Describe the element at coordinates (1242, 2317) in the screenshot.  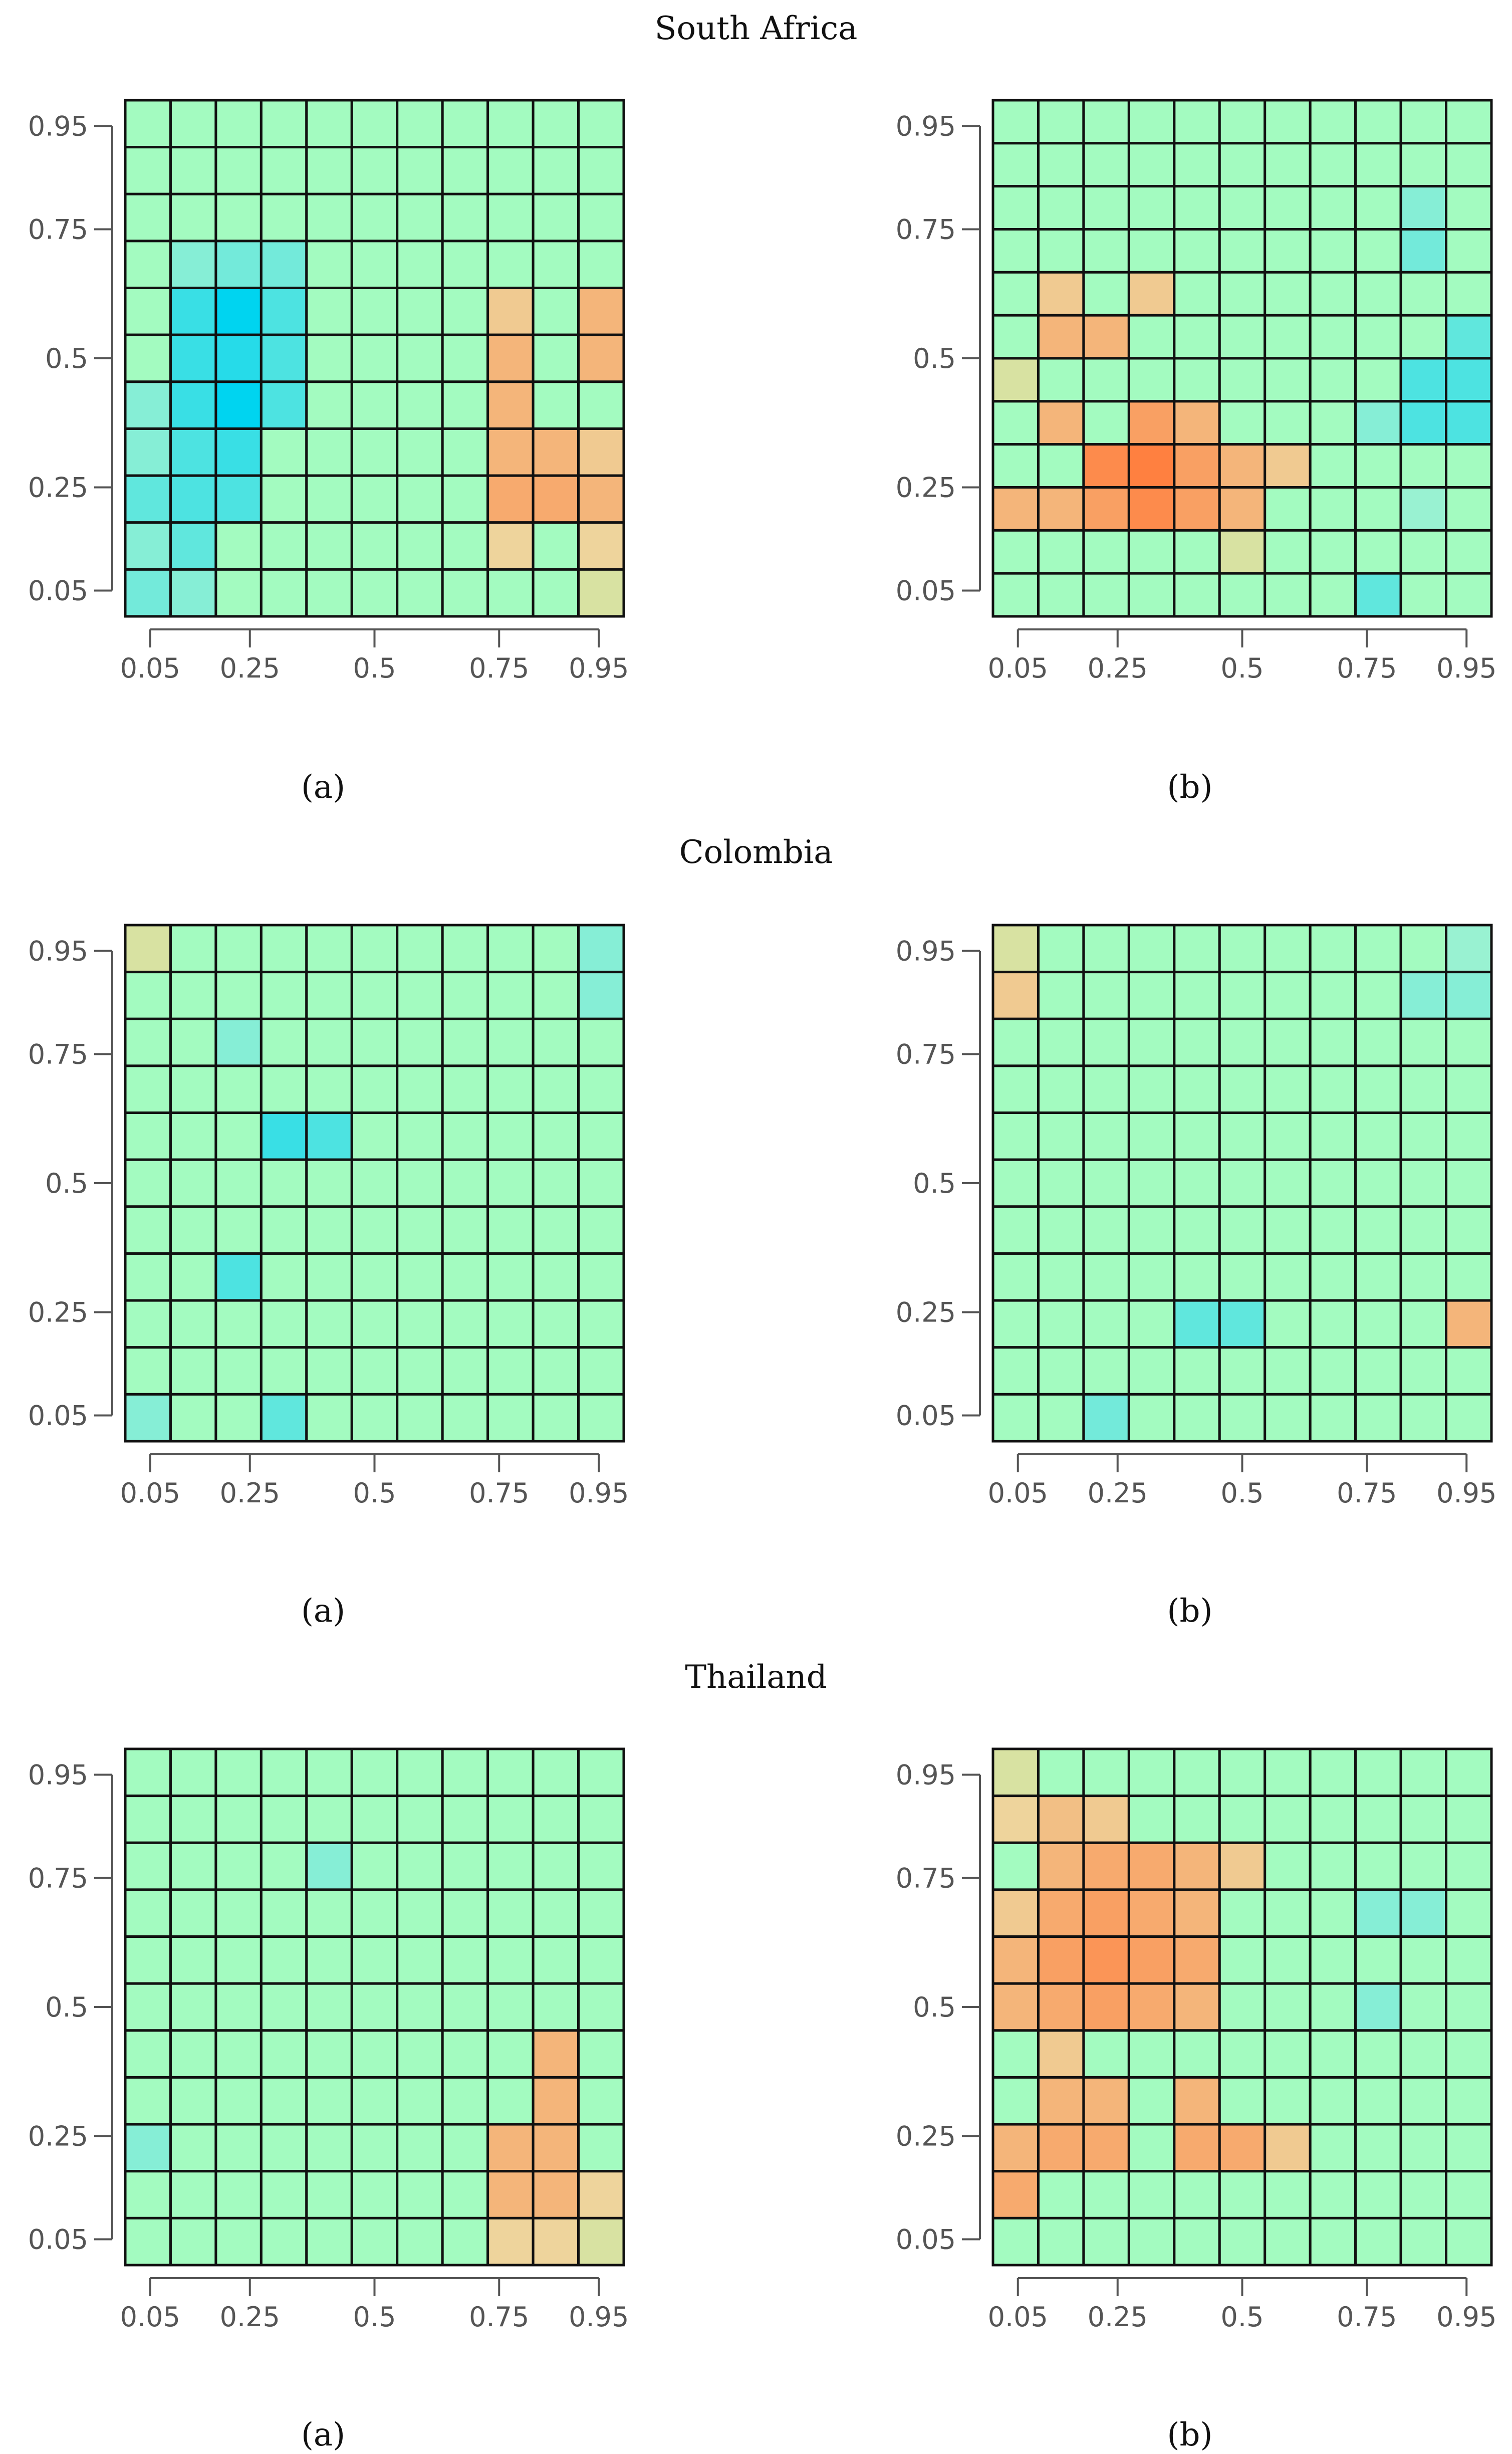
I see `x-tick-label: 0.5` at that location.